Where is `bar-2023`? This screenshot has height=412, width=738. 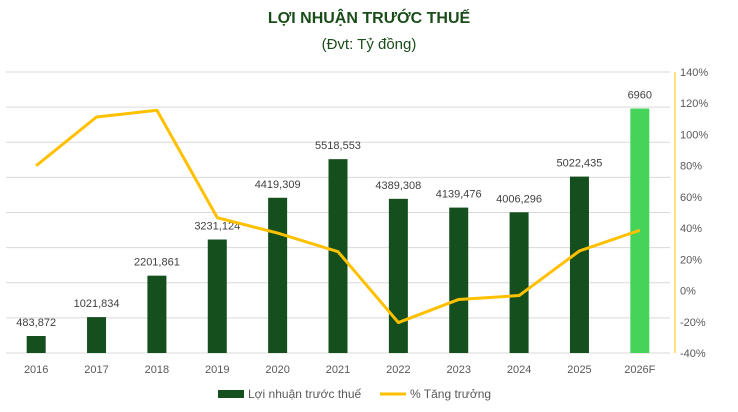
bar-2023 is located at coordinates (459, 280).